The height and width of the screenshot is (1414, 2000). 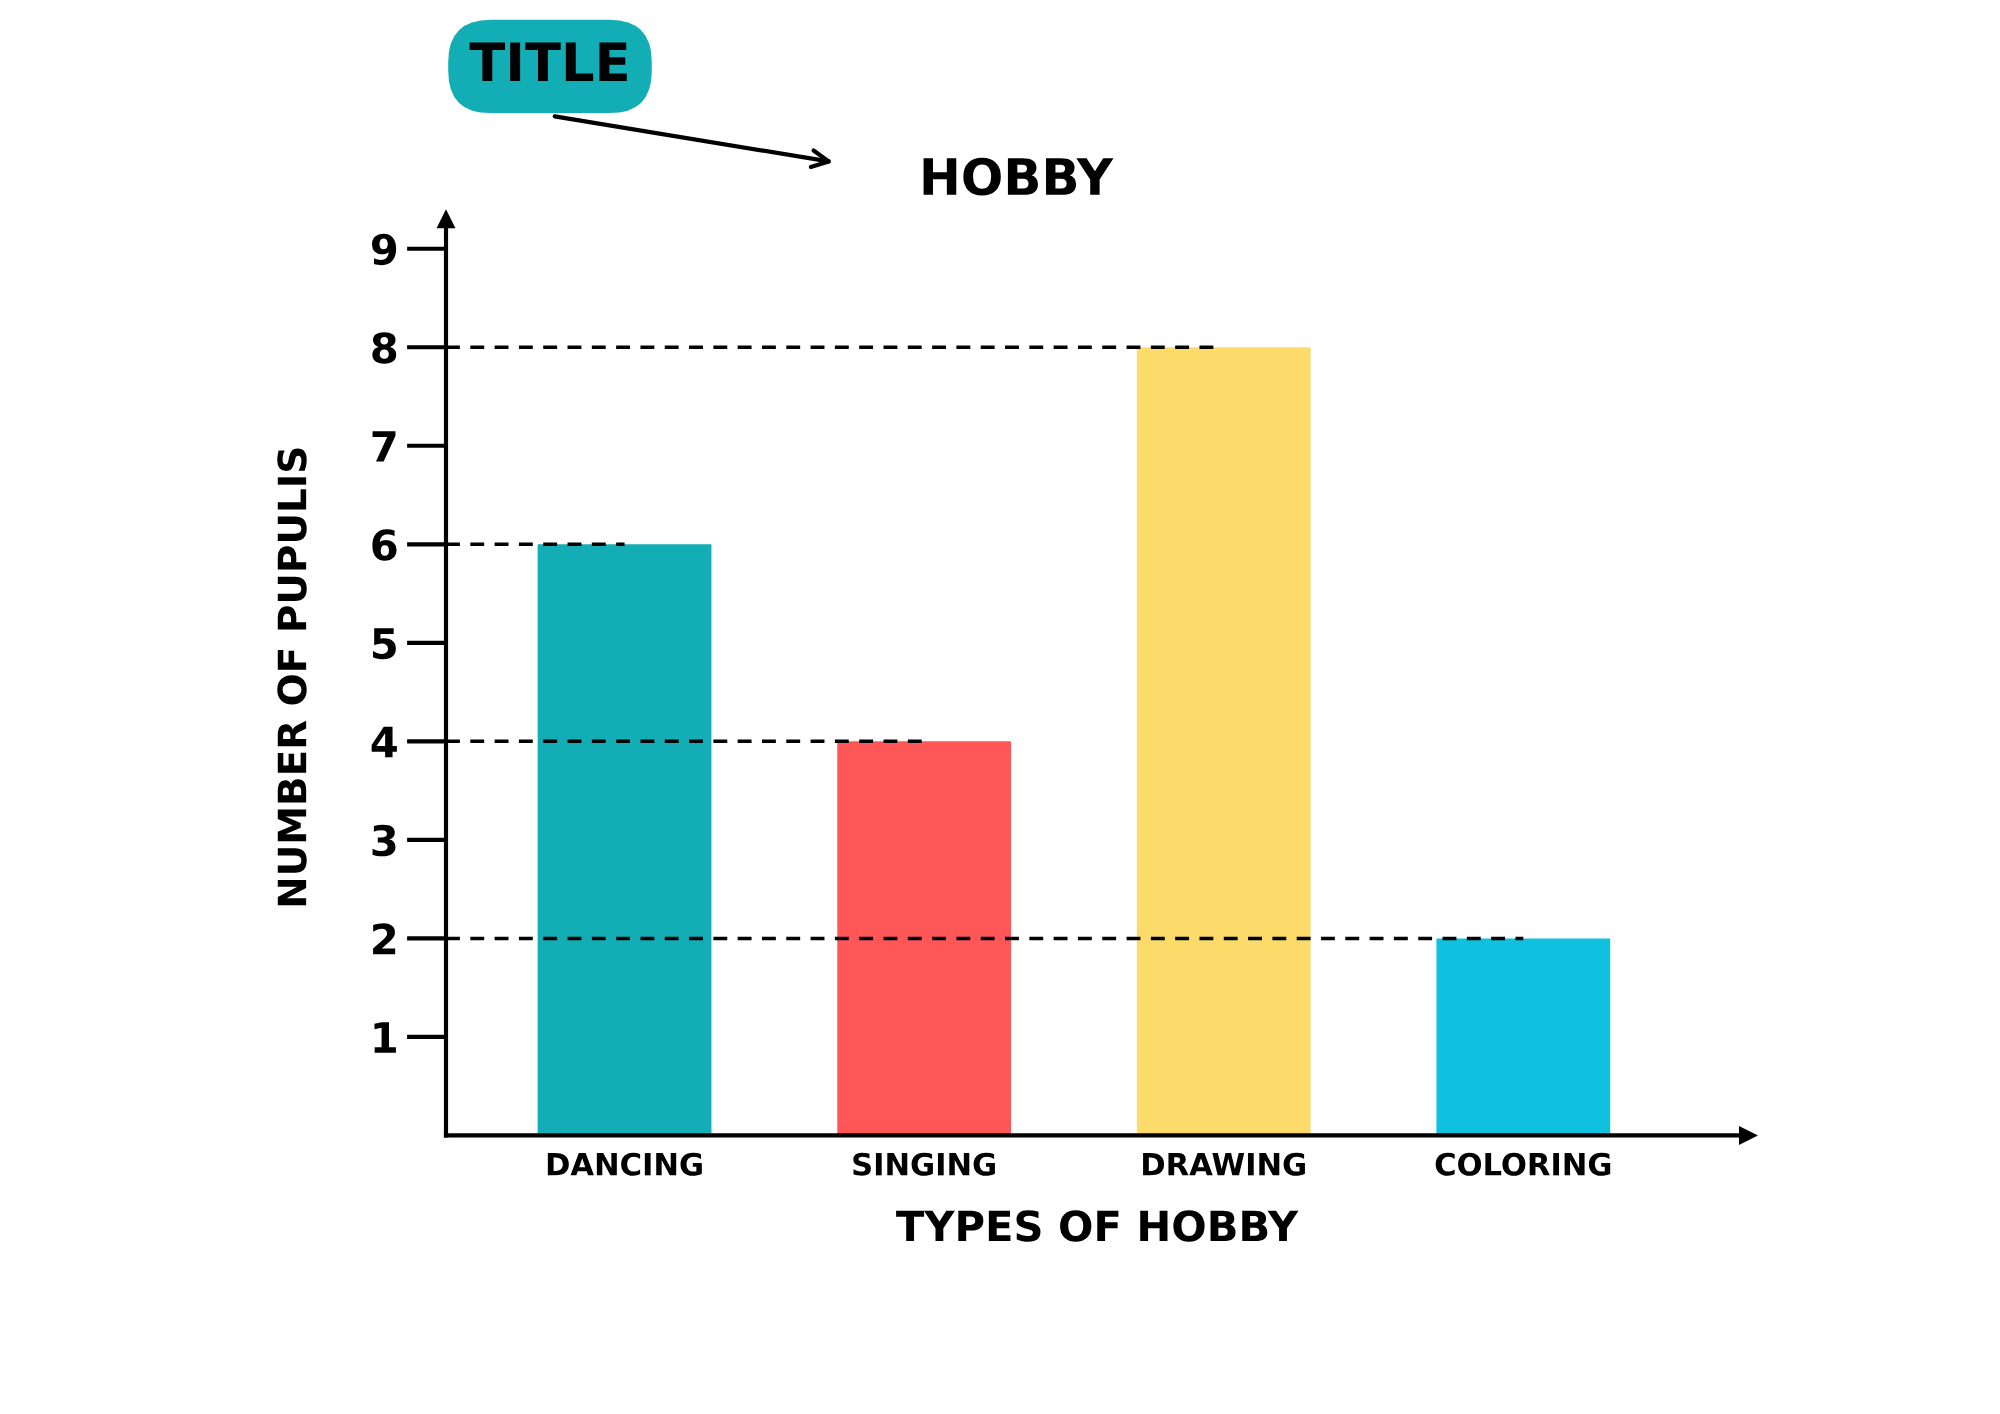 I want to click on x-tick-label: DRAWING, so click(x=1224, y=1164).